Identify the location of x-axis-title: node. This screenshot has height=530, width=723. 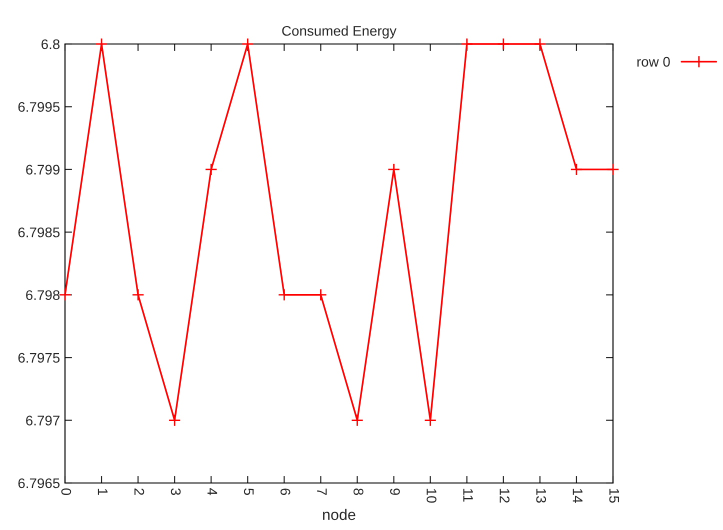
(339, 514).